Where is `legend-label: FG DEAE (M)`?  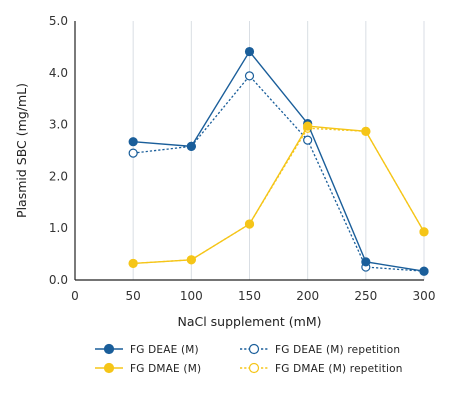 legend-label: FG DEAE (M) is located at coordinates (164, 350).